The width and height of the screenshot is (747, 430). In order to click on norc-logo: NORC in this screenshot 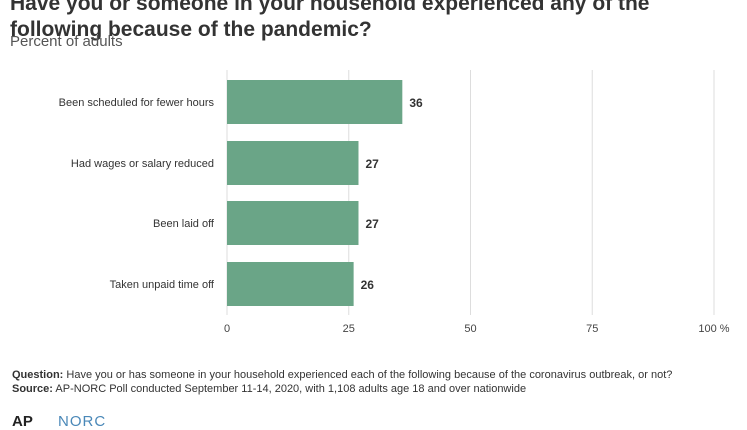, I will do `click(82, 421)`.